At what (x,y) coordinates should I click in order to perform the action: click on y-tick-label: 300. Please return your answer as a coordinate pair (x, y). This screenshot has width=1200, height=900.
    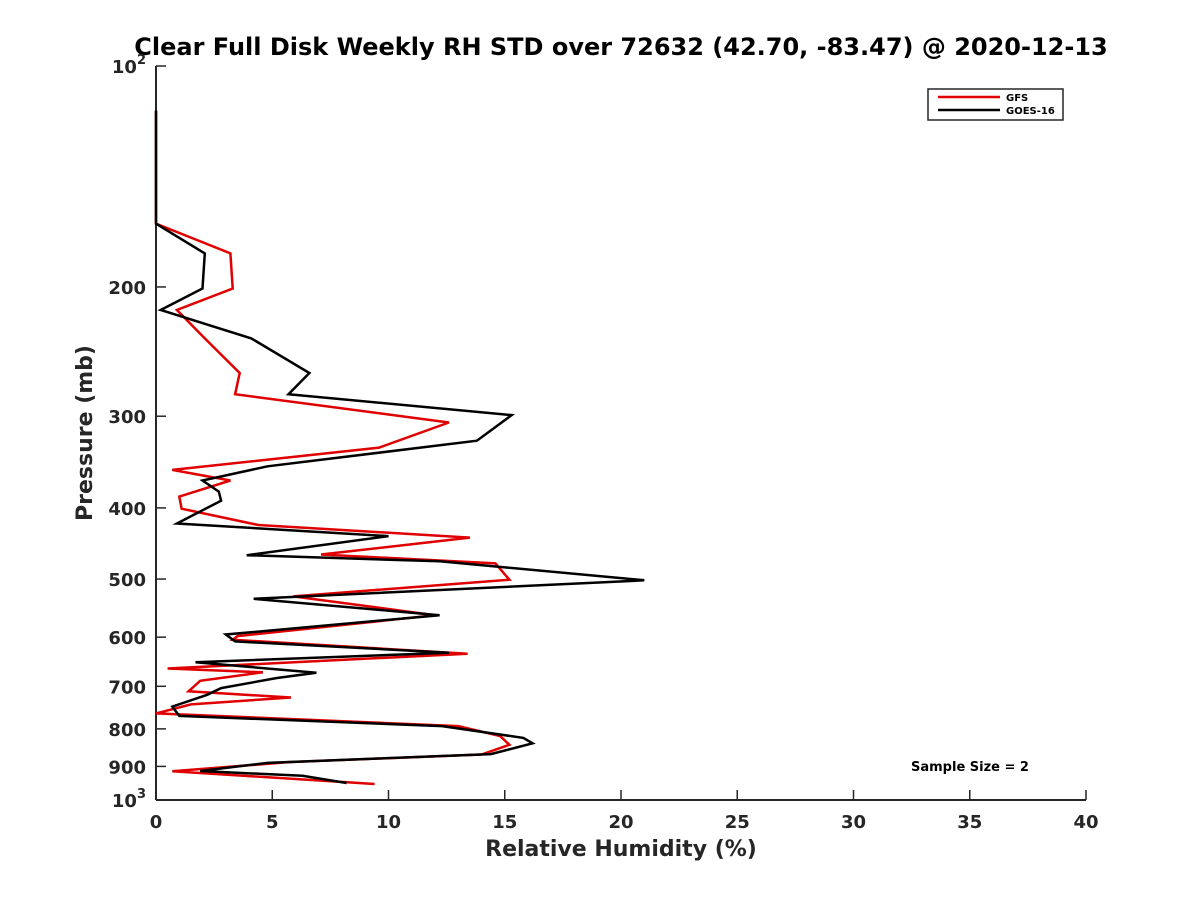
    Looking at the image, I should click on (127, 417).